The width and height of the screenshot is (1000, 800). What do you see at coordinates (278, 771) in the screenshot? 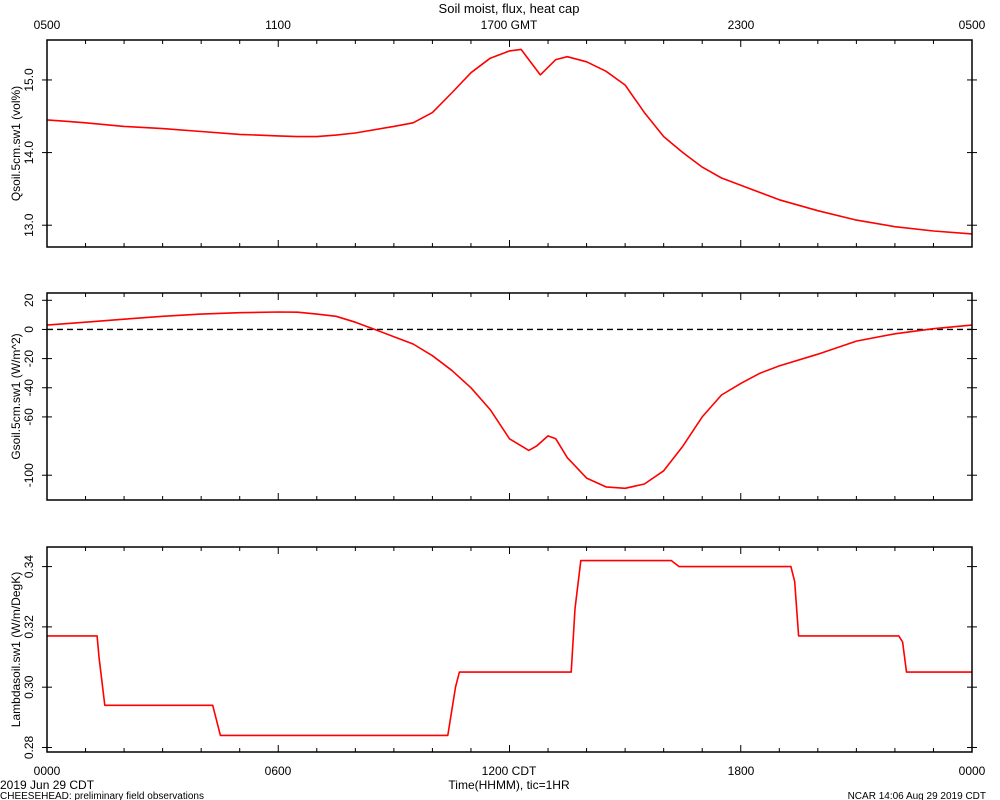
I see `bottom-tick-label: 0600` at bounding box center [278, 771].